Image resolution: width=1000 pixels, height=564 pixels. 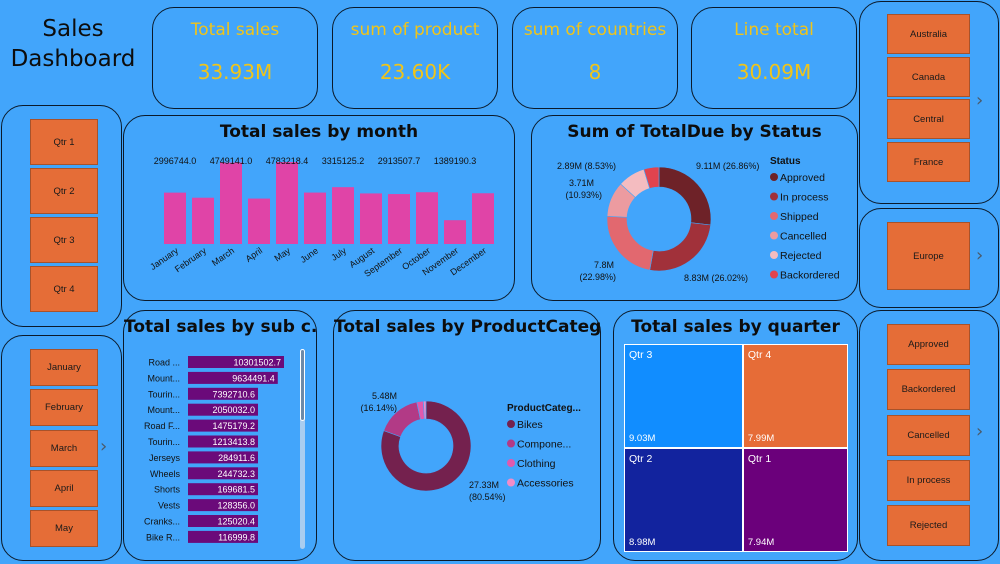 What do you see at coordinates (287, 161) in the screenshot?
I see `data-label: 4783218.4` at bounding box center [287, 161].